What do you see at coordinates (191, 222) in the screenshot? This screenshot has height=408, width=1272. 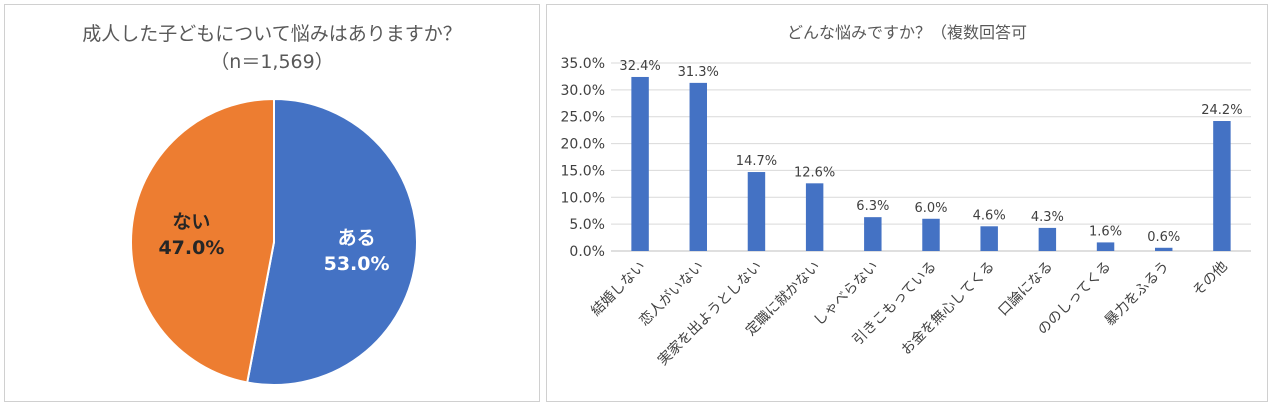 I see `pie-slice-label: ない` at bounding box center [191, 222].